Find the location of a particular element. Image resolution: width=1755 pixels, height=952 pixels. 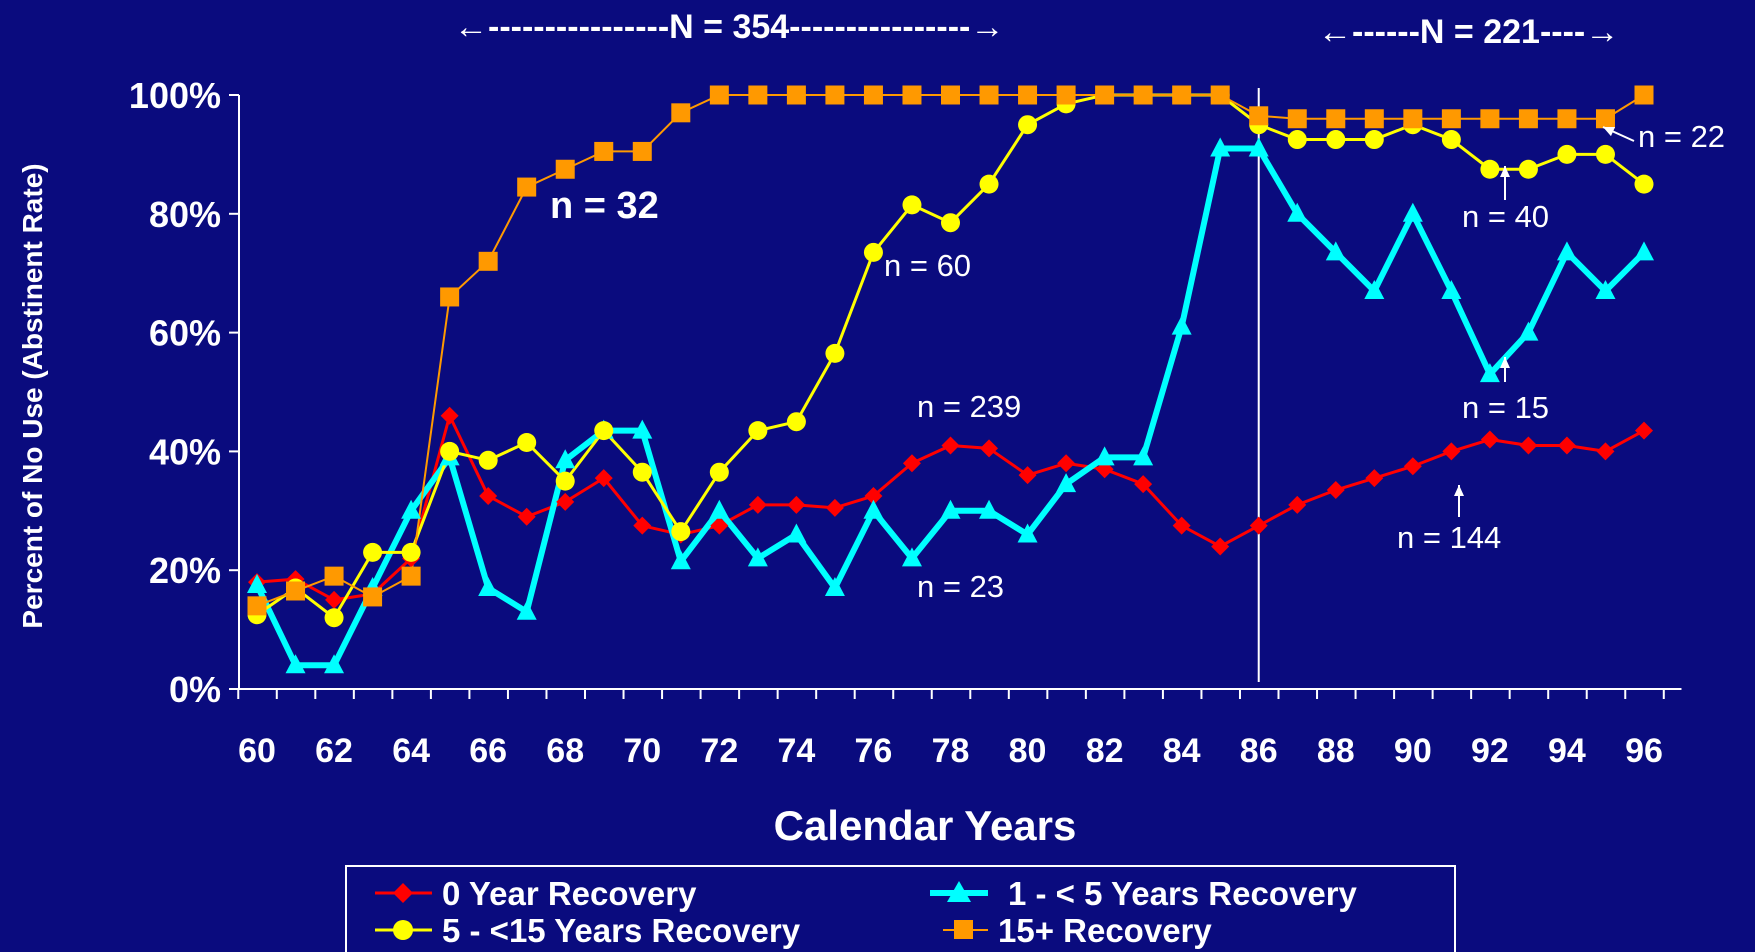

legend-diamond-marker is located at coordinates (403, 893).